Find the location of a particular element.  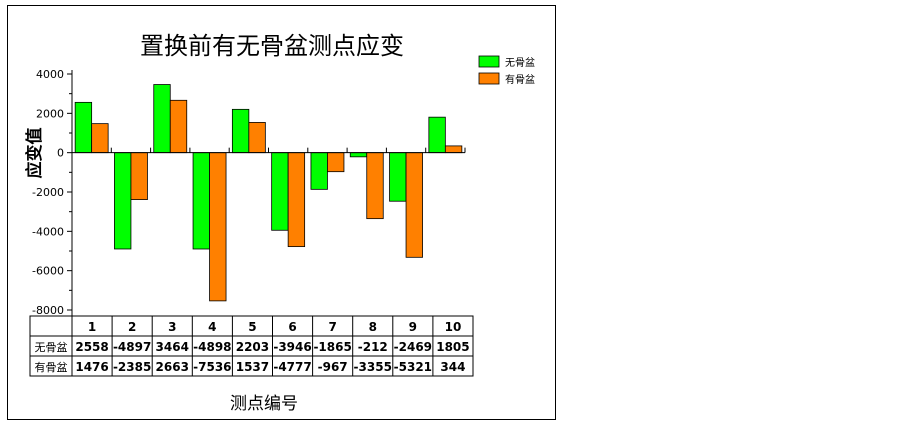

table-cell-series2-5: 1537 is located at coordinates (252, 367).